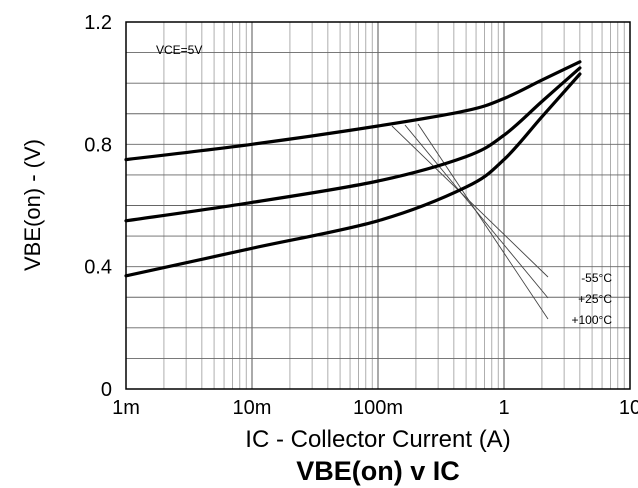 This screenshot has height=488, width=638. What do you see at coordinates (503, 408) in the screenshot?
I see `x-tick-label: 1` at bounding box center [503, 408].